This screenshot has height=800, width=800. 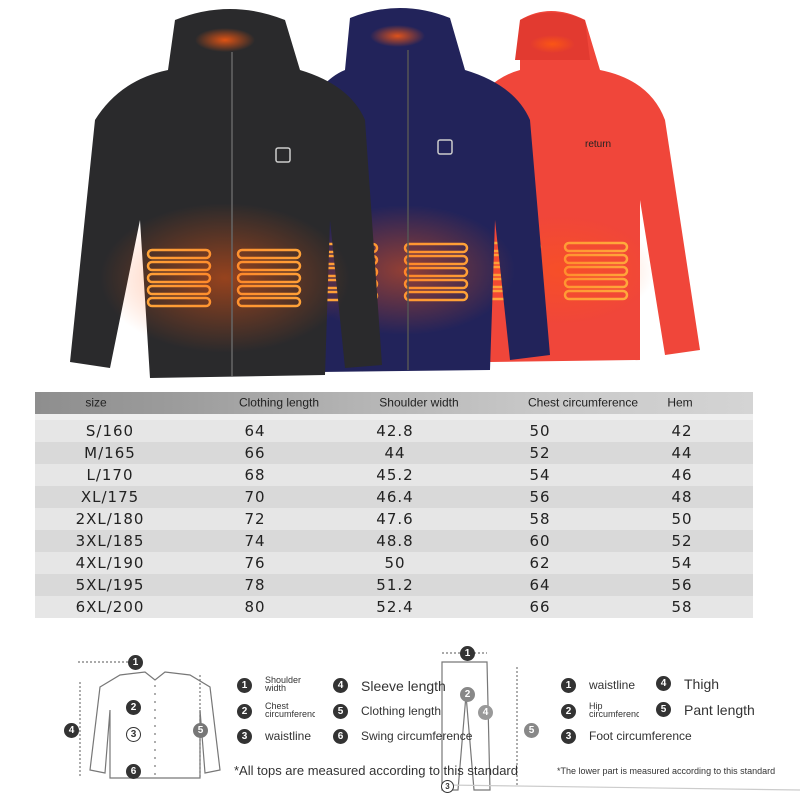 I want to click on table-row: 3XL/185 74 48.8 60 52, so click(x=394, y=541).